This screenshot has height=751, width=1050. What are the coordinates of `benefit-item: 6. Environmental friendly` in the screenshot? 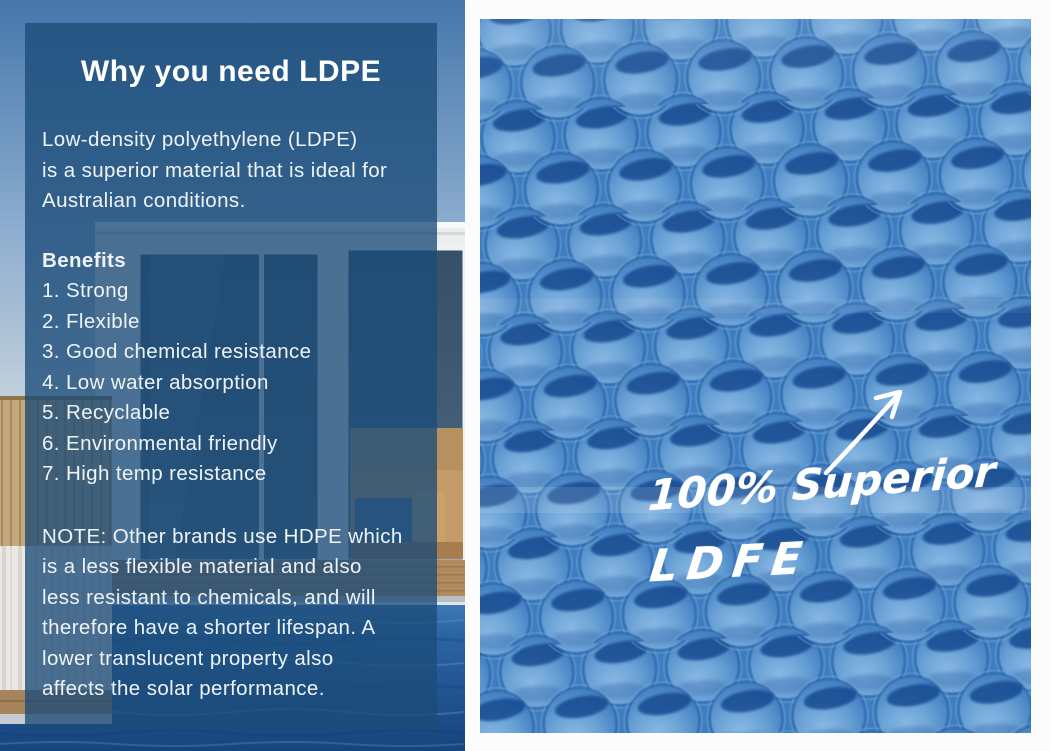 It's located at (160, 443).